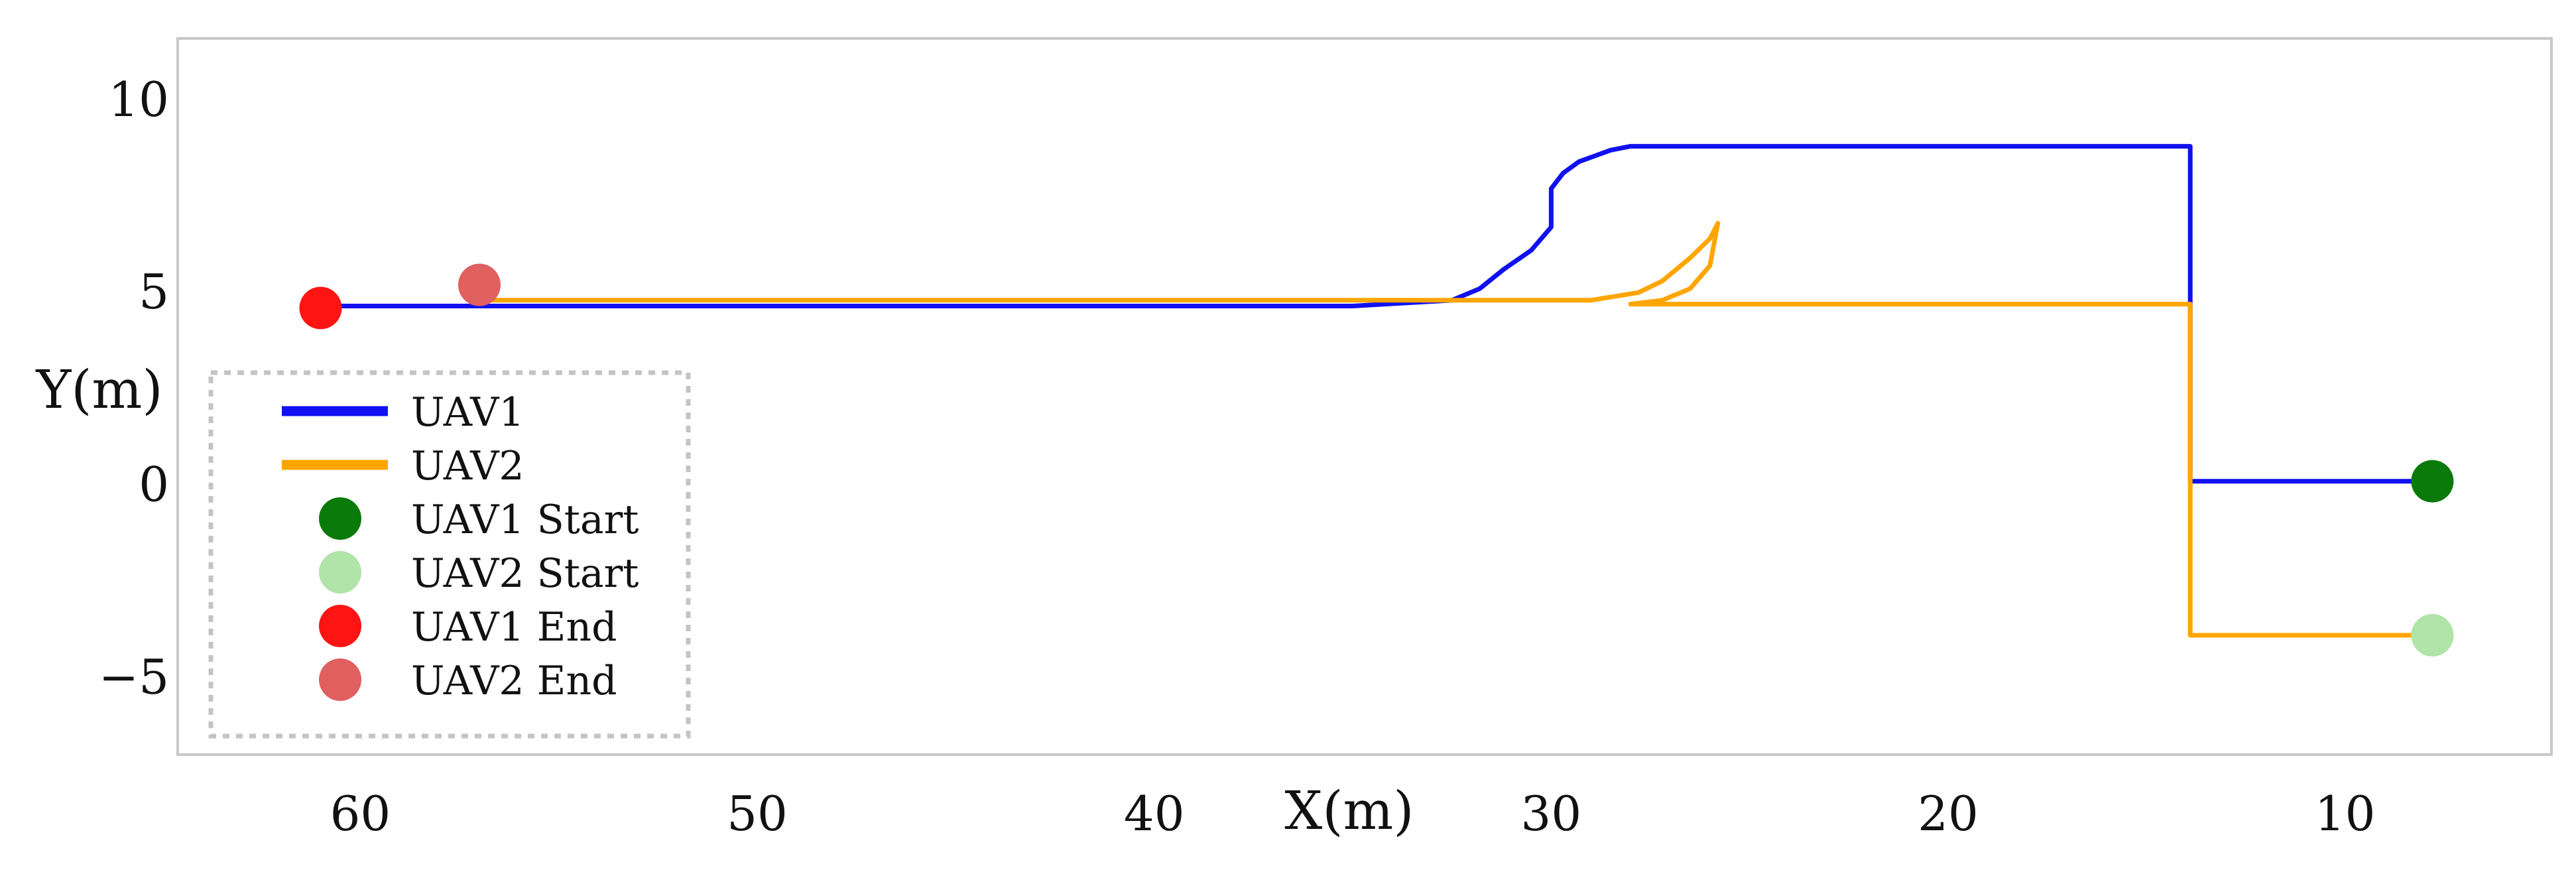  Describe the element at coordinates (2432, 481) in the screenshot. I see `marker-uav1-start` at that location.